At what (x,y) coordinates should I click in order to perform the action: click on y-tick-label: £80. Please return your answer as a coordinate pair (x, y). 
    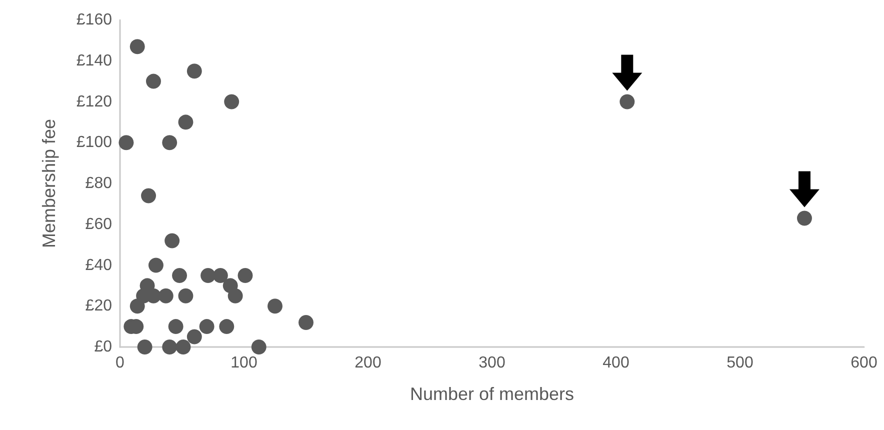
    Looking at the image, I should click on (98, 183).